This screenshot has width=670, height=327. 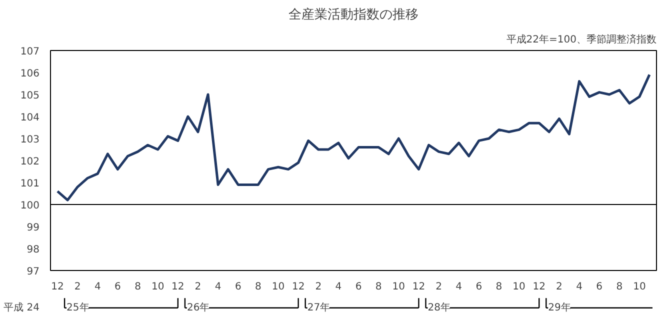 I want to click on text: 27年, so click(x=318, y=307).